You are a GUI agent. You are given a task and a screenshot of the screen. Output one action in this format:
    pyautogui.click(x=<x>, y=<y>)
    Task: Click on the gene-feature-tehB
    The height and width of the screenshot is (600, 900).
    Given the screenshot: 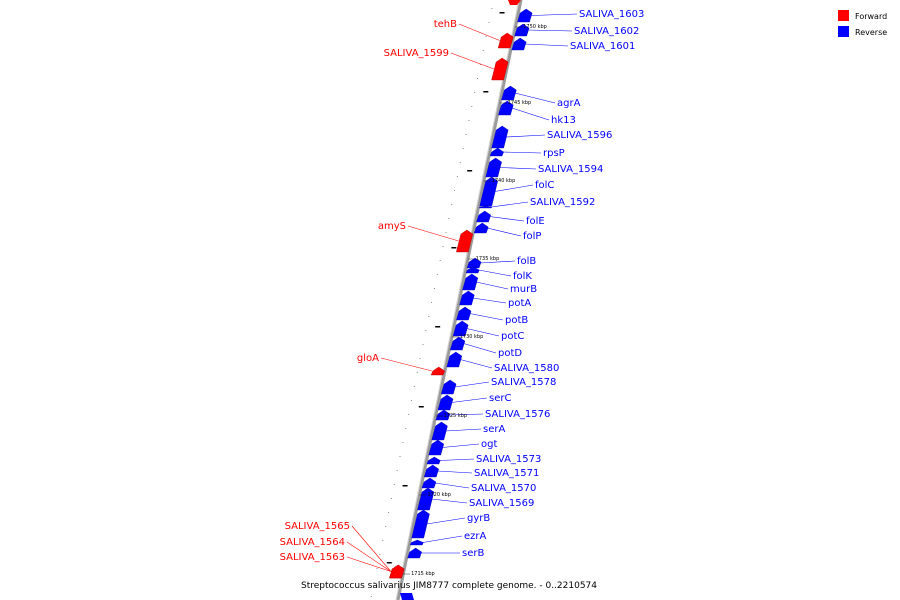 What is the action you would take?
    pyautogui.click(x=505, y=40)
    